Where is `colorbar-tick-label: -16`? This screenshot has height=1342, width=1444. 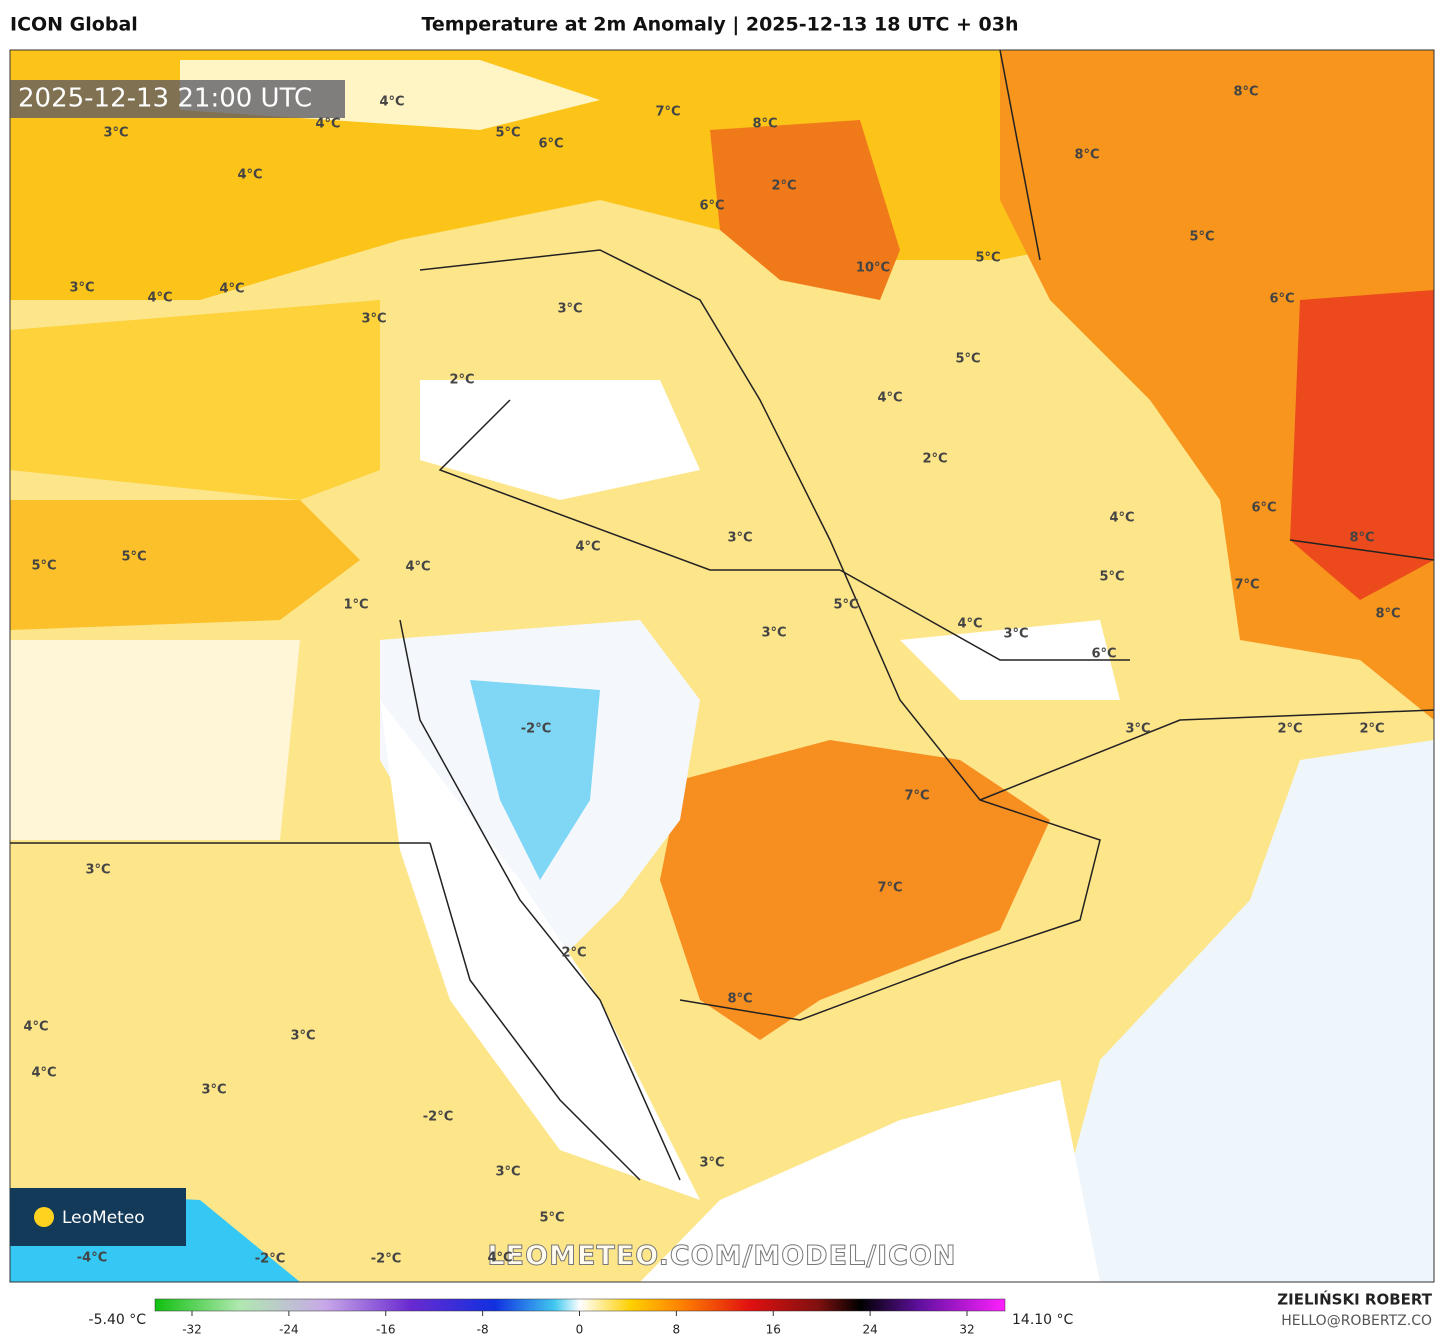
colorbar-tick-label: -16 is located at coordinates (386, 1330).